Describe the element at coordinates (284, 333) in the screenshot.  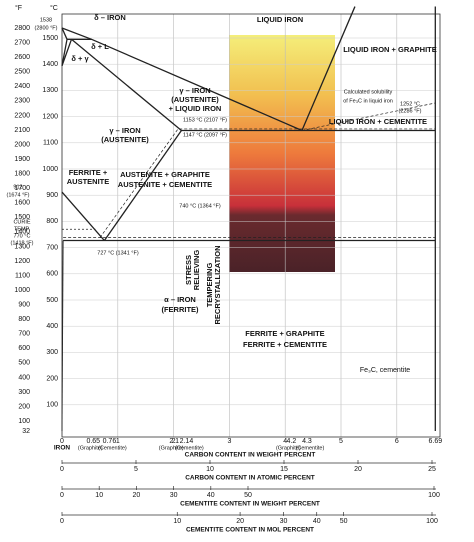
I see `region-label: FERRITE + GRAPHITE` at that location.